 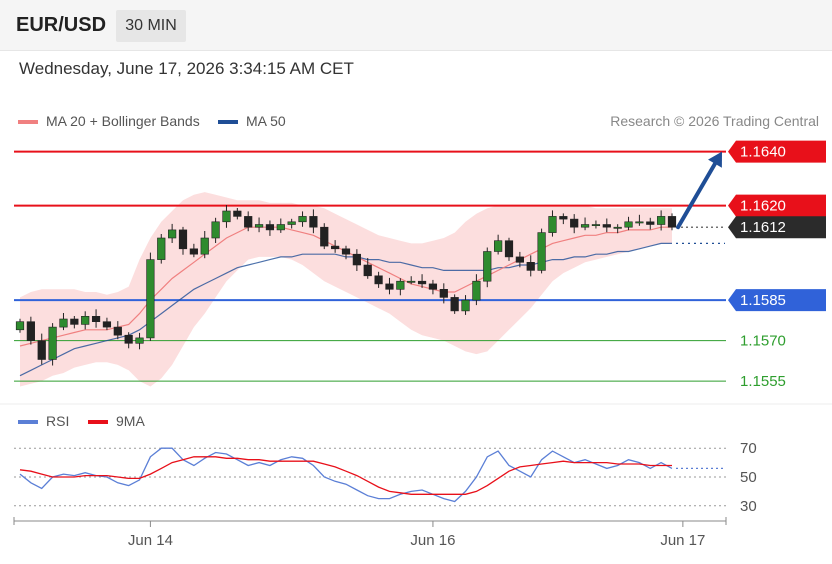 I want to click on x-tick-label: Jun 16, so click(x=432, y=540).